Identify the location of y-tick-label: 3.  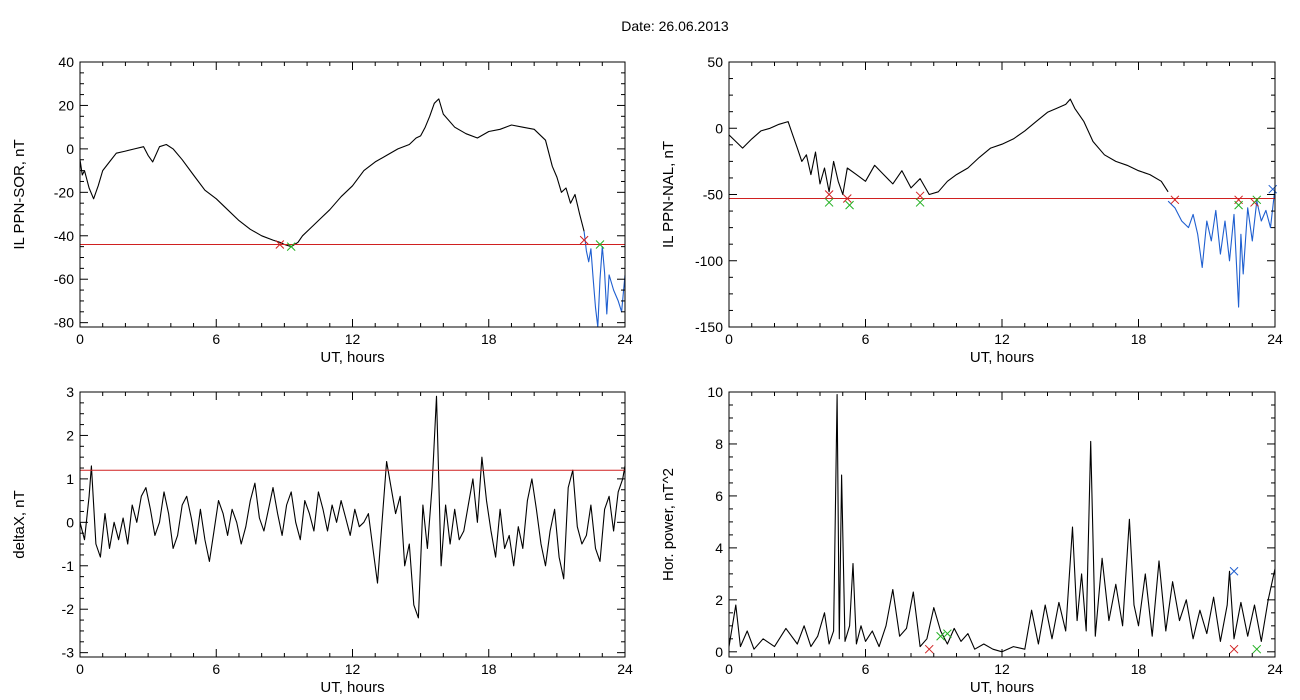
(70, 392).